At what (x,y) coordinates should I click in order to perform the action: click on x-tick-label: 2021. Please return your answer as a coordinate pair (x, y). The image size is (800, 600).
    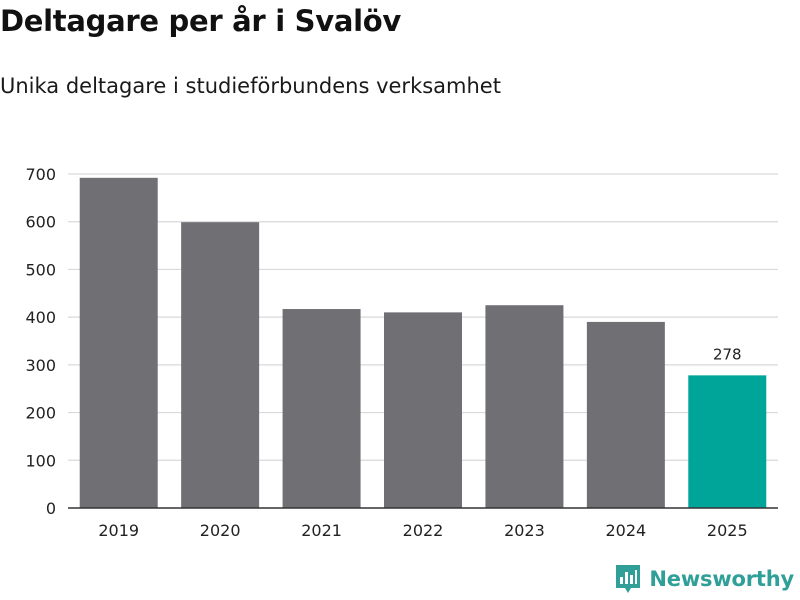
    Looking at the image, I should click on (321, 530).